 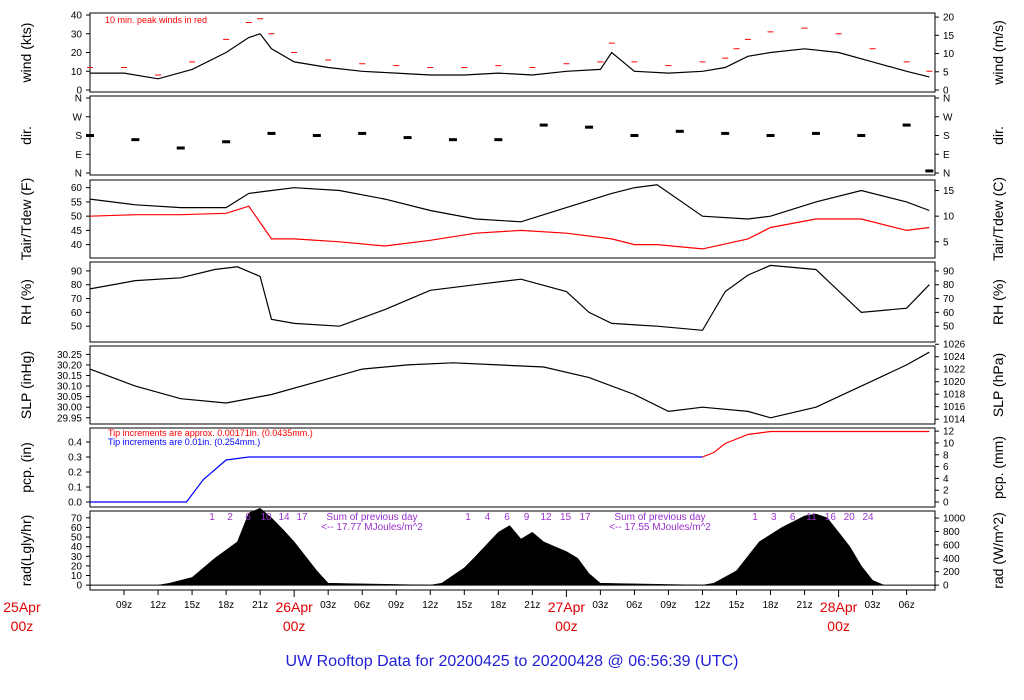 I want to click on left-axis-label: SLP (inHg), so click(x=26, y=385).